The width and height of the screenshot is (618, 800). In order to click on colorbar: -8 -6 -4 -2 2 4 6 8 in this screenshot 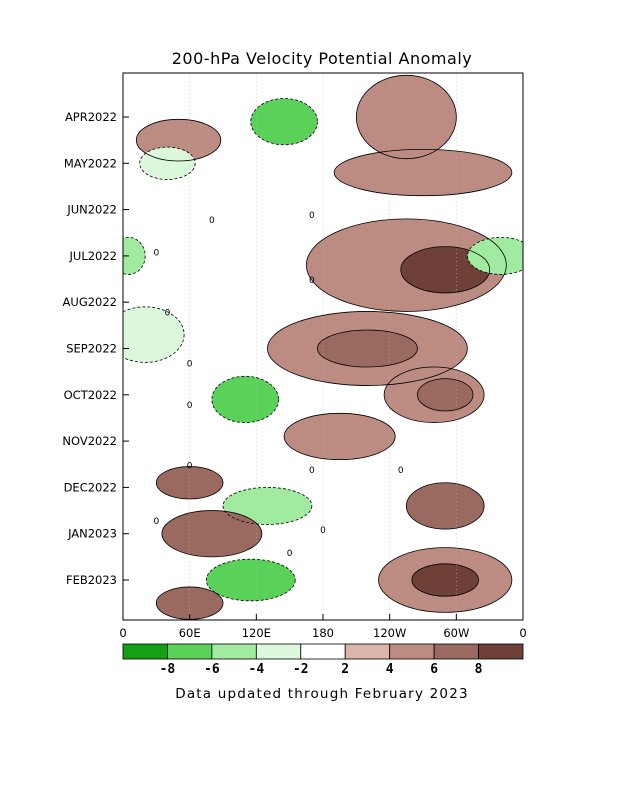, I will do `click(323, 660)`.